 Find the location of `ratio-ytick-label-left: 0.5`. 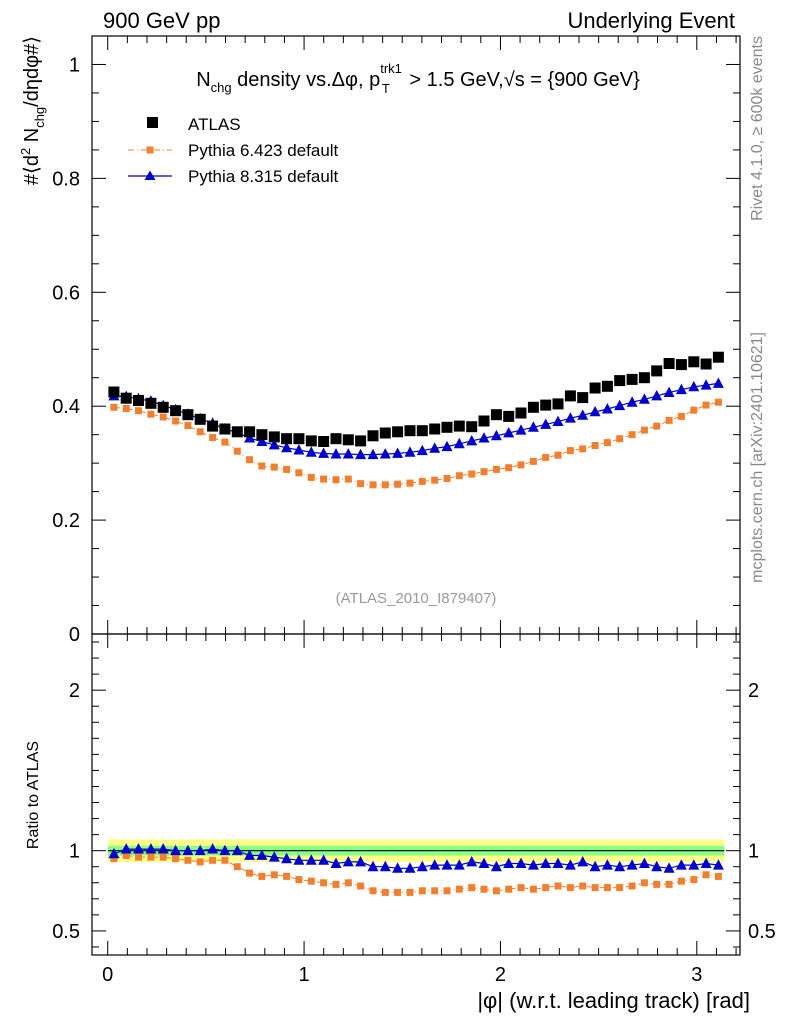

ratio-ytick-label-left: 0.5 is located at coordinates (66, 932).